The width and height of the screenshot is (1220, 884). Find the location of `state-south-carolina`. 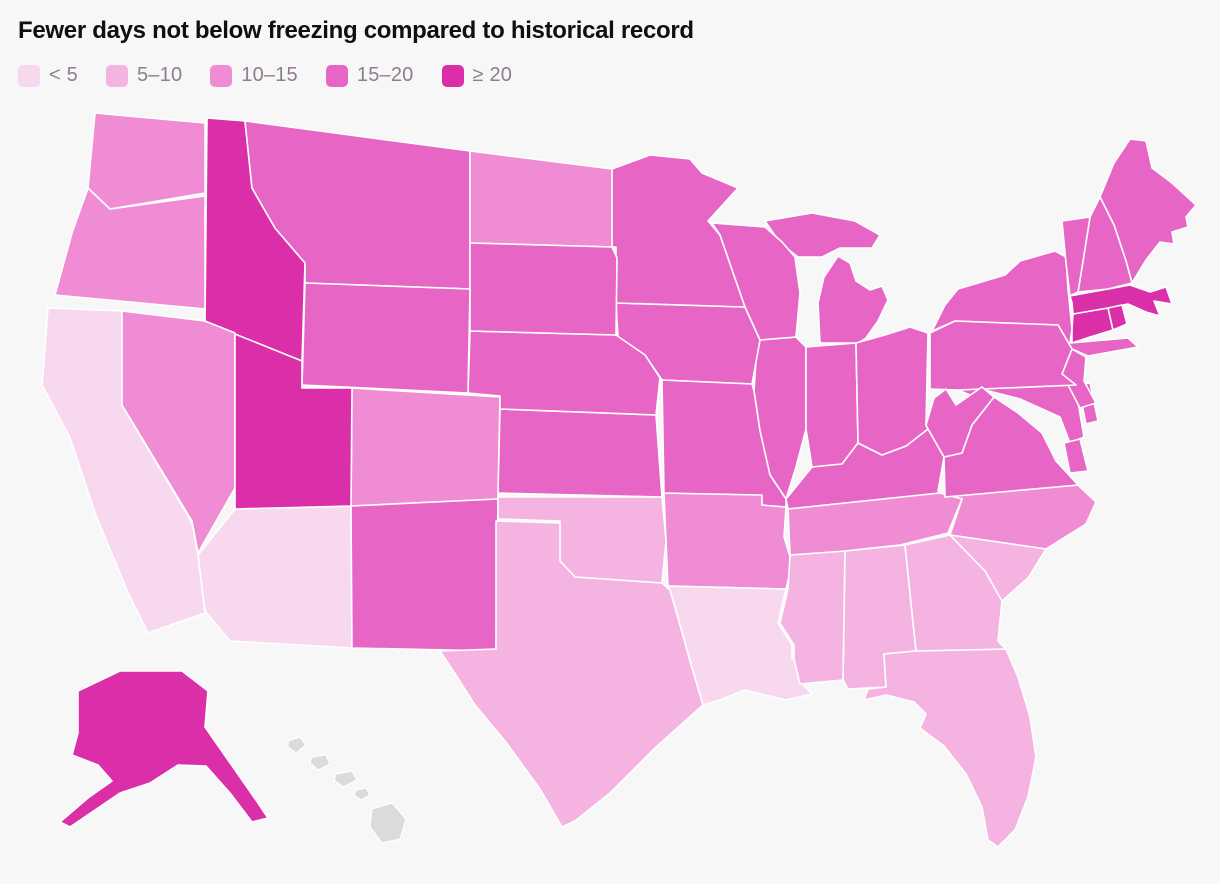

state-south-carolina is located at coordinates (998, 568).